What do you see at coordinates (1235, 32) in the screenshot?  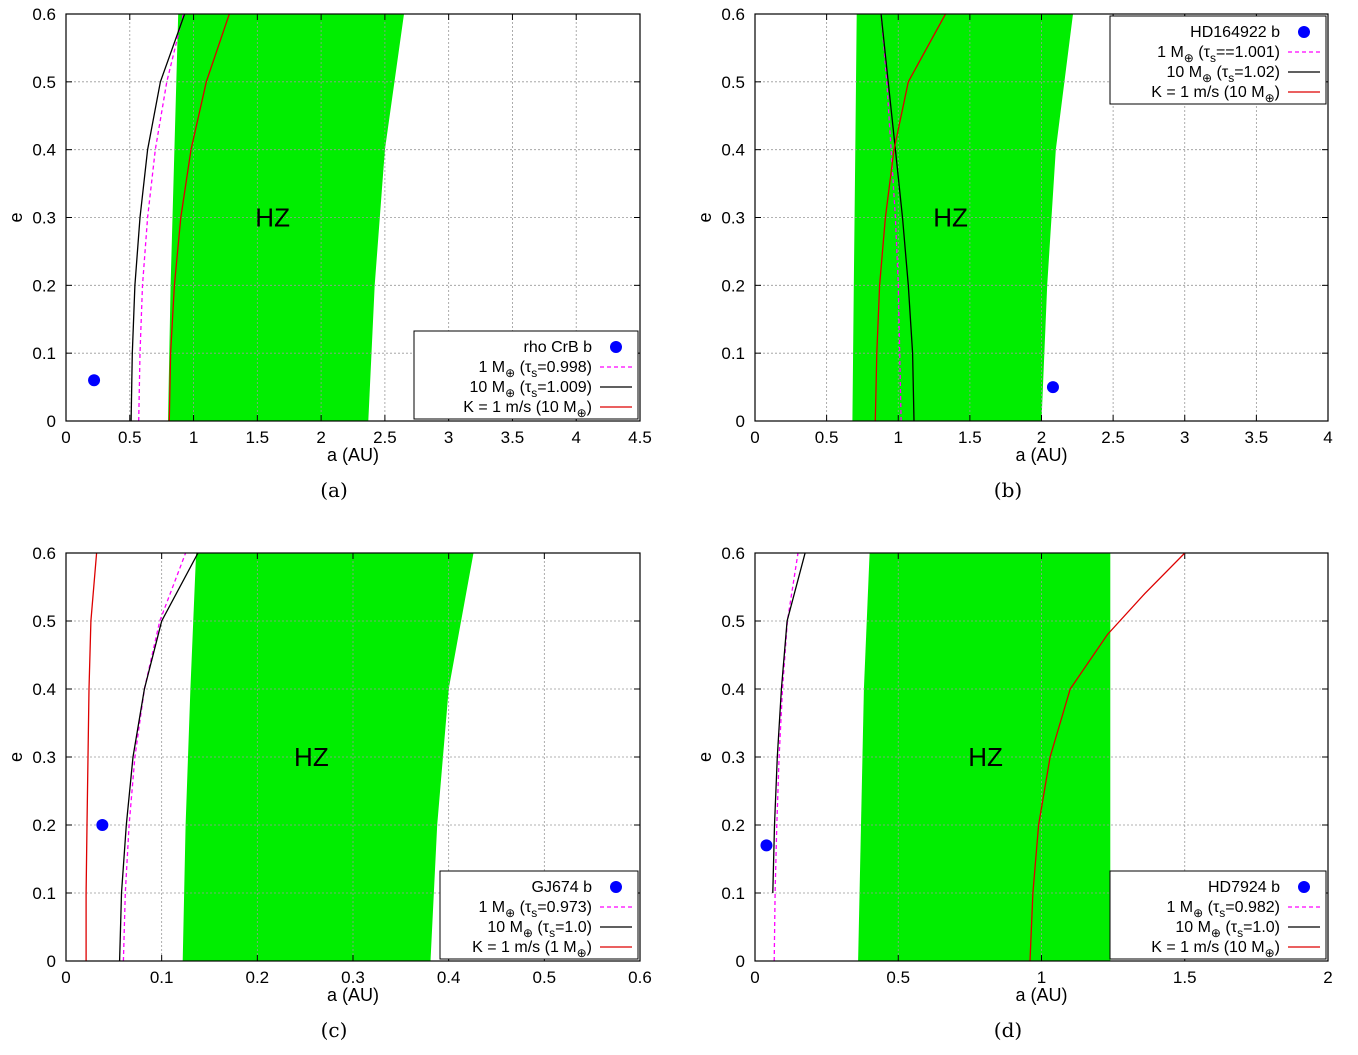 I see `legend-label: HD164922 b` at bounding box center [1235, 32].